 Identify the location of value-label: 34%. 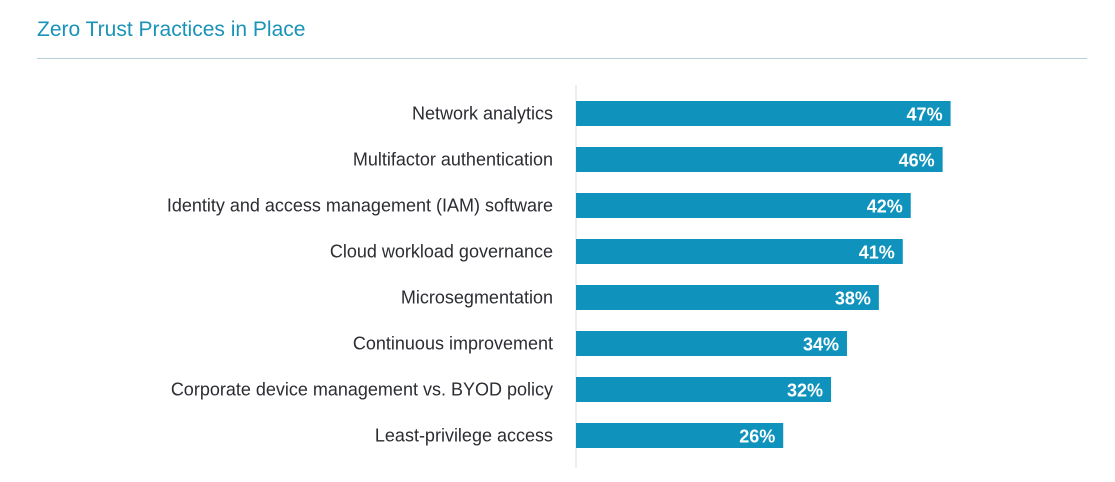
(821, 345).